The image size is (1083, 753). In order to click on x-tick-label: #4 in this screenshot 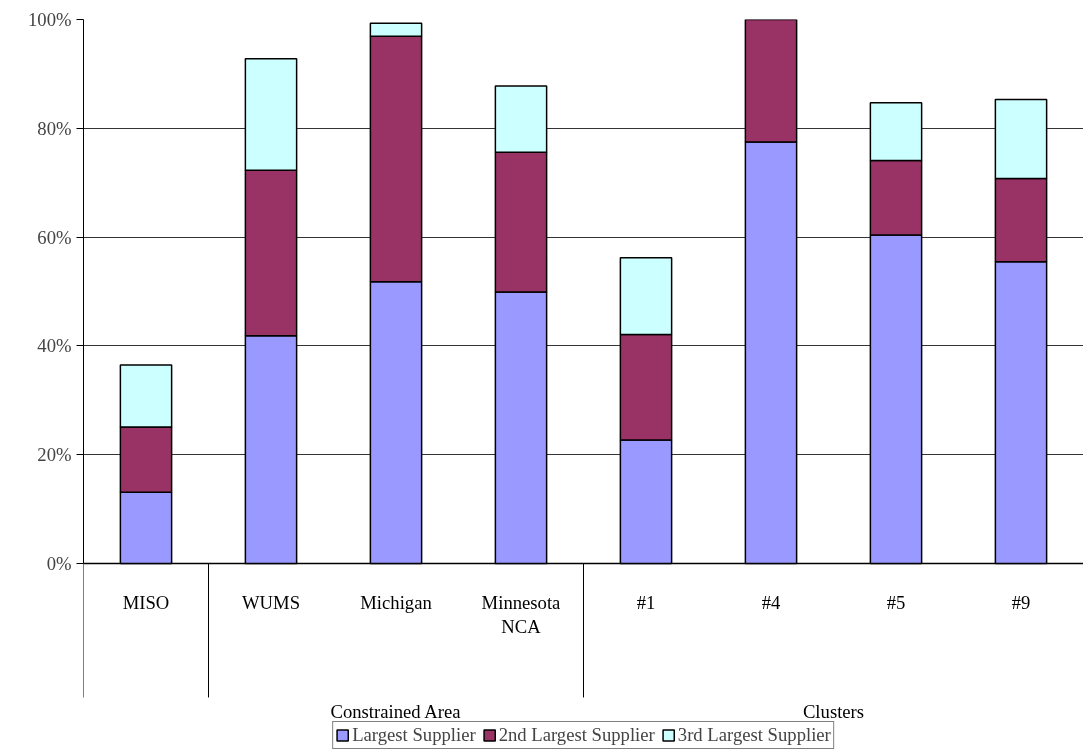, I will do `click(771, 602)`.